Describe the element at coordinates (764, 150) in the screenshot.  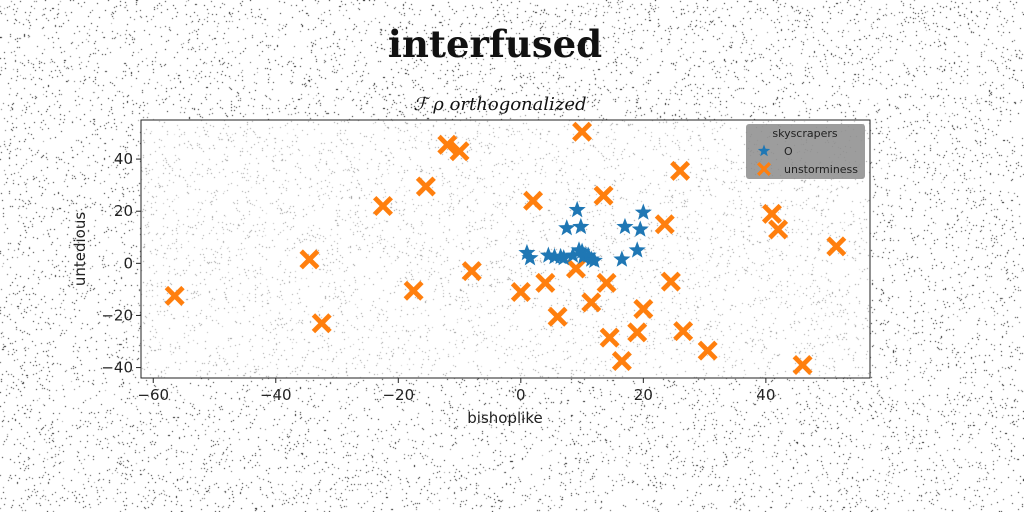
I see `legend-marker-star` at that location.